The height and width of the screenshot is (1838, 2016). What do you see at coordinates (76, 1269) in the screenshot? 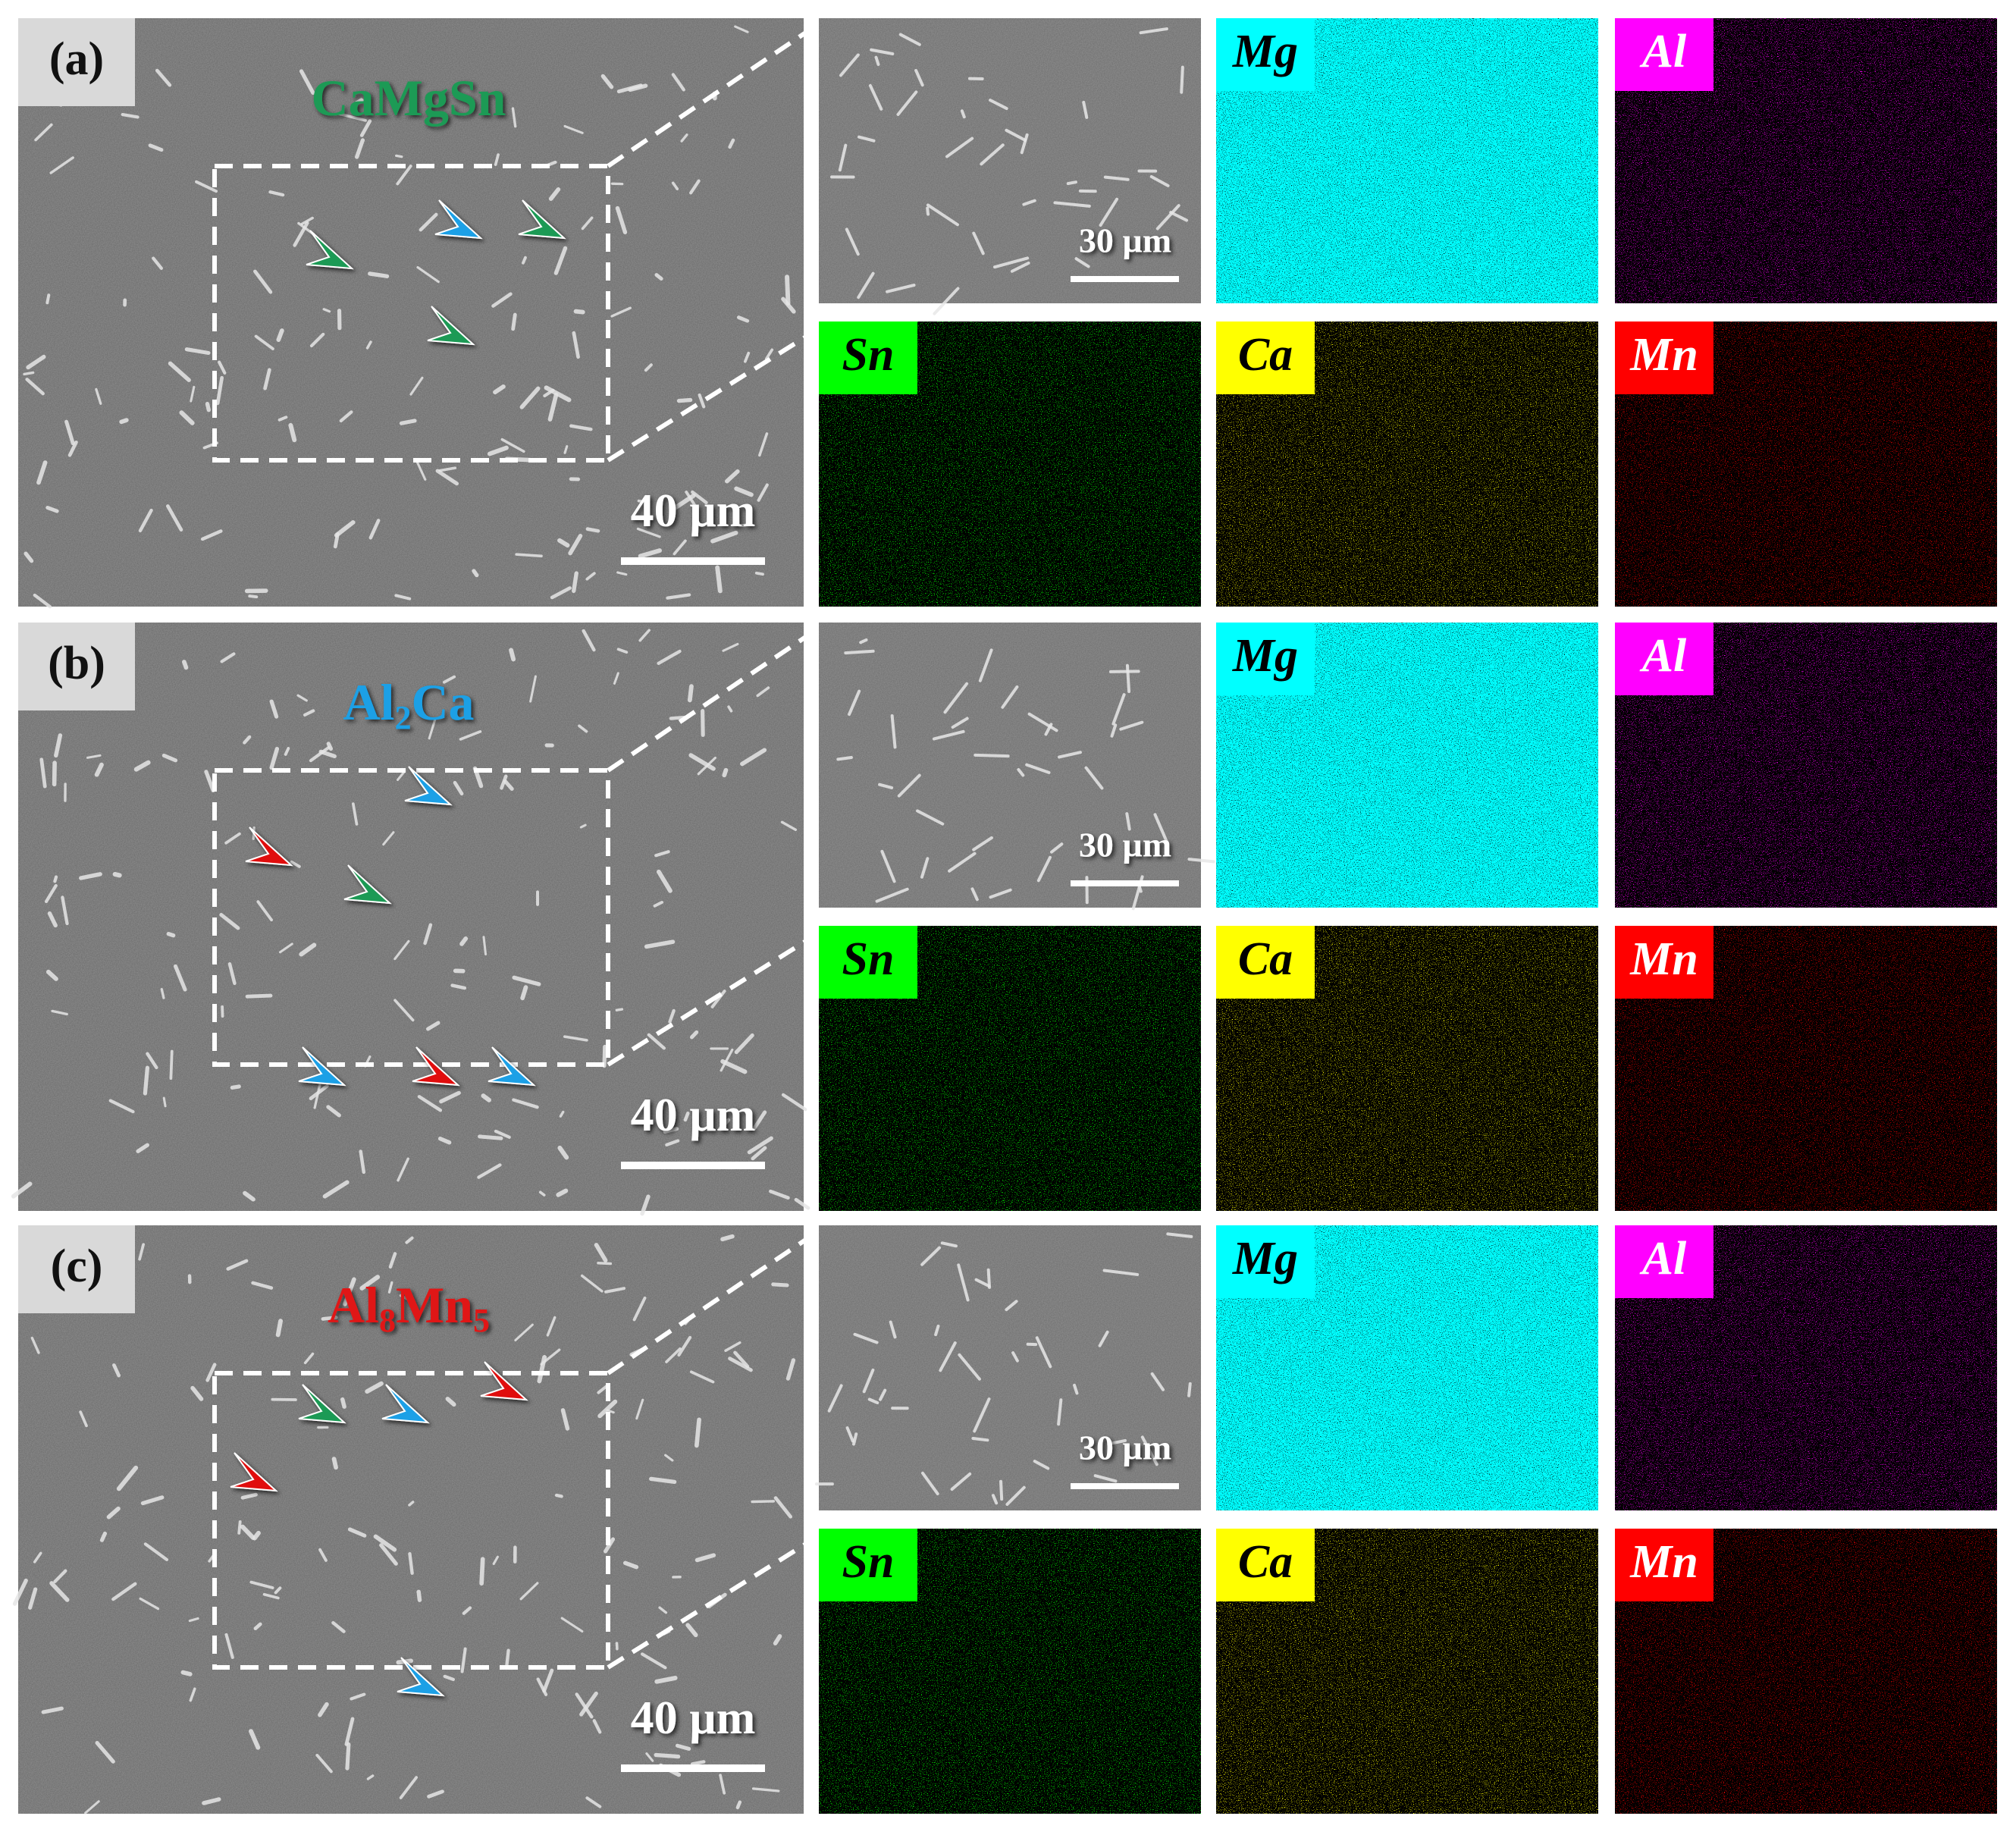
I see `panel-label-box` at bounding box center [76, 1269].